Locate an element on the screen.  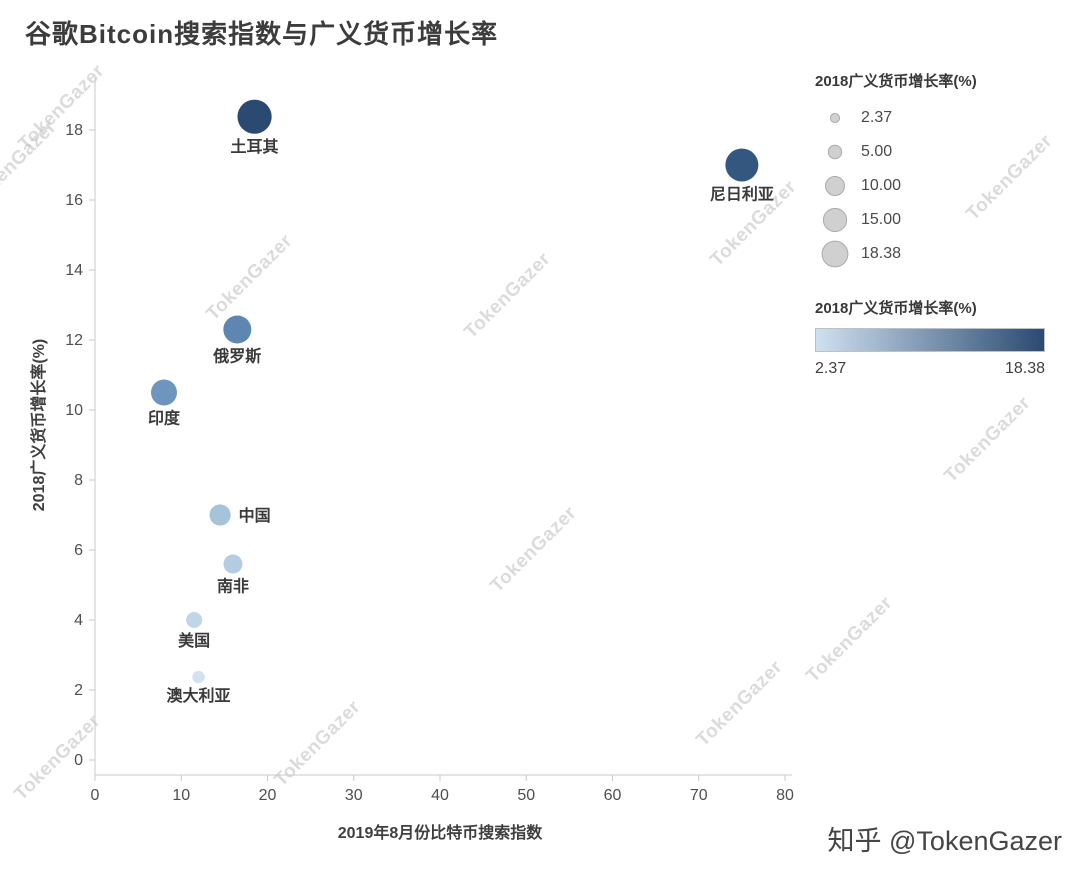
y-tick-label: 8 is located at coordinates (78, 480).